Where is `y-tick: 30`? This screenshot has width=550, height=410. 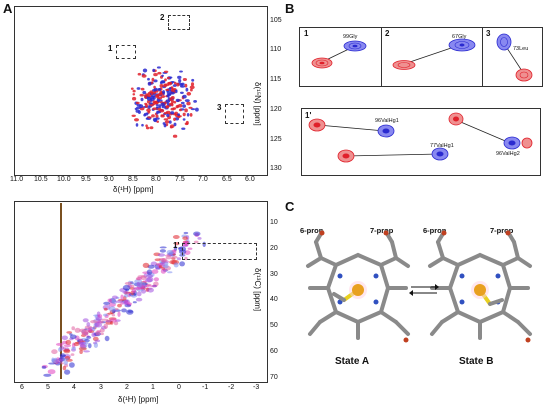 y-tick: 30 is located at coordinates (274, 274).